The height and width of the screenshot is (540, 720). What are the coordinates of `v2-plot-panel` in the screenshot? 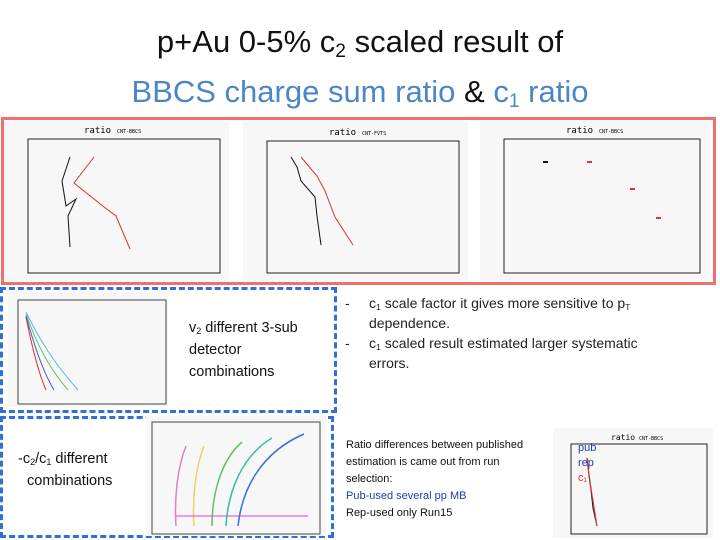 It's located at (88, 349).